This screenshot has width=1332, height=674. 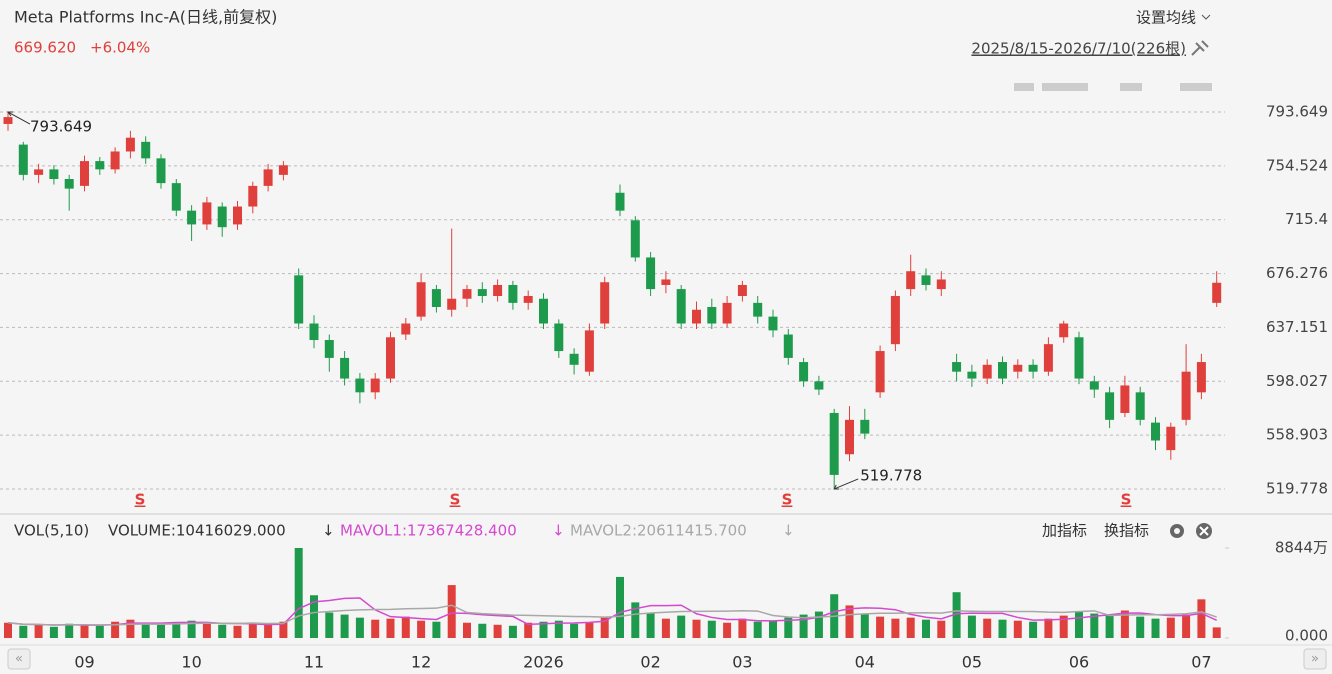 I want to click on y-tick-label: 793.649, so click(x=1297, y=112).